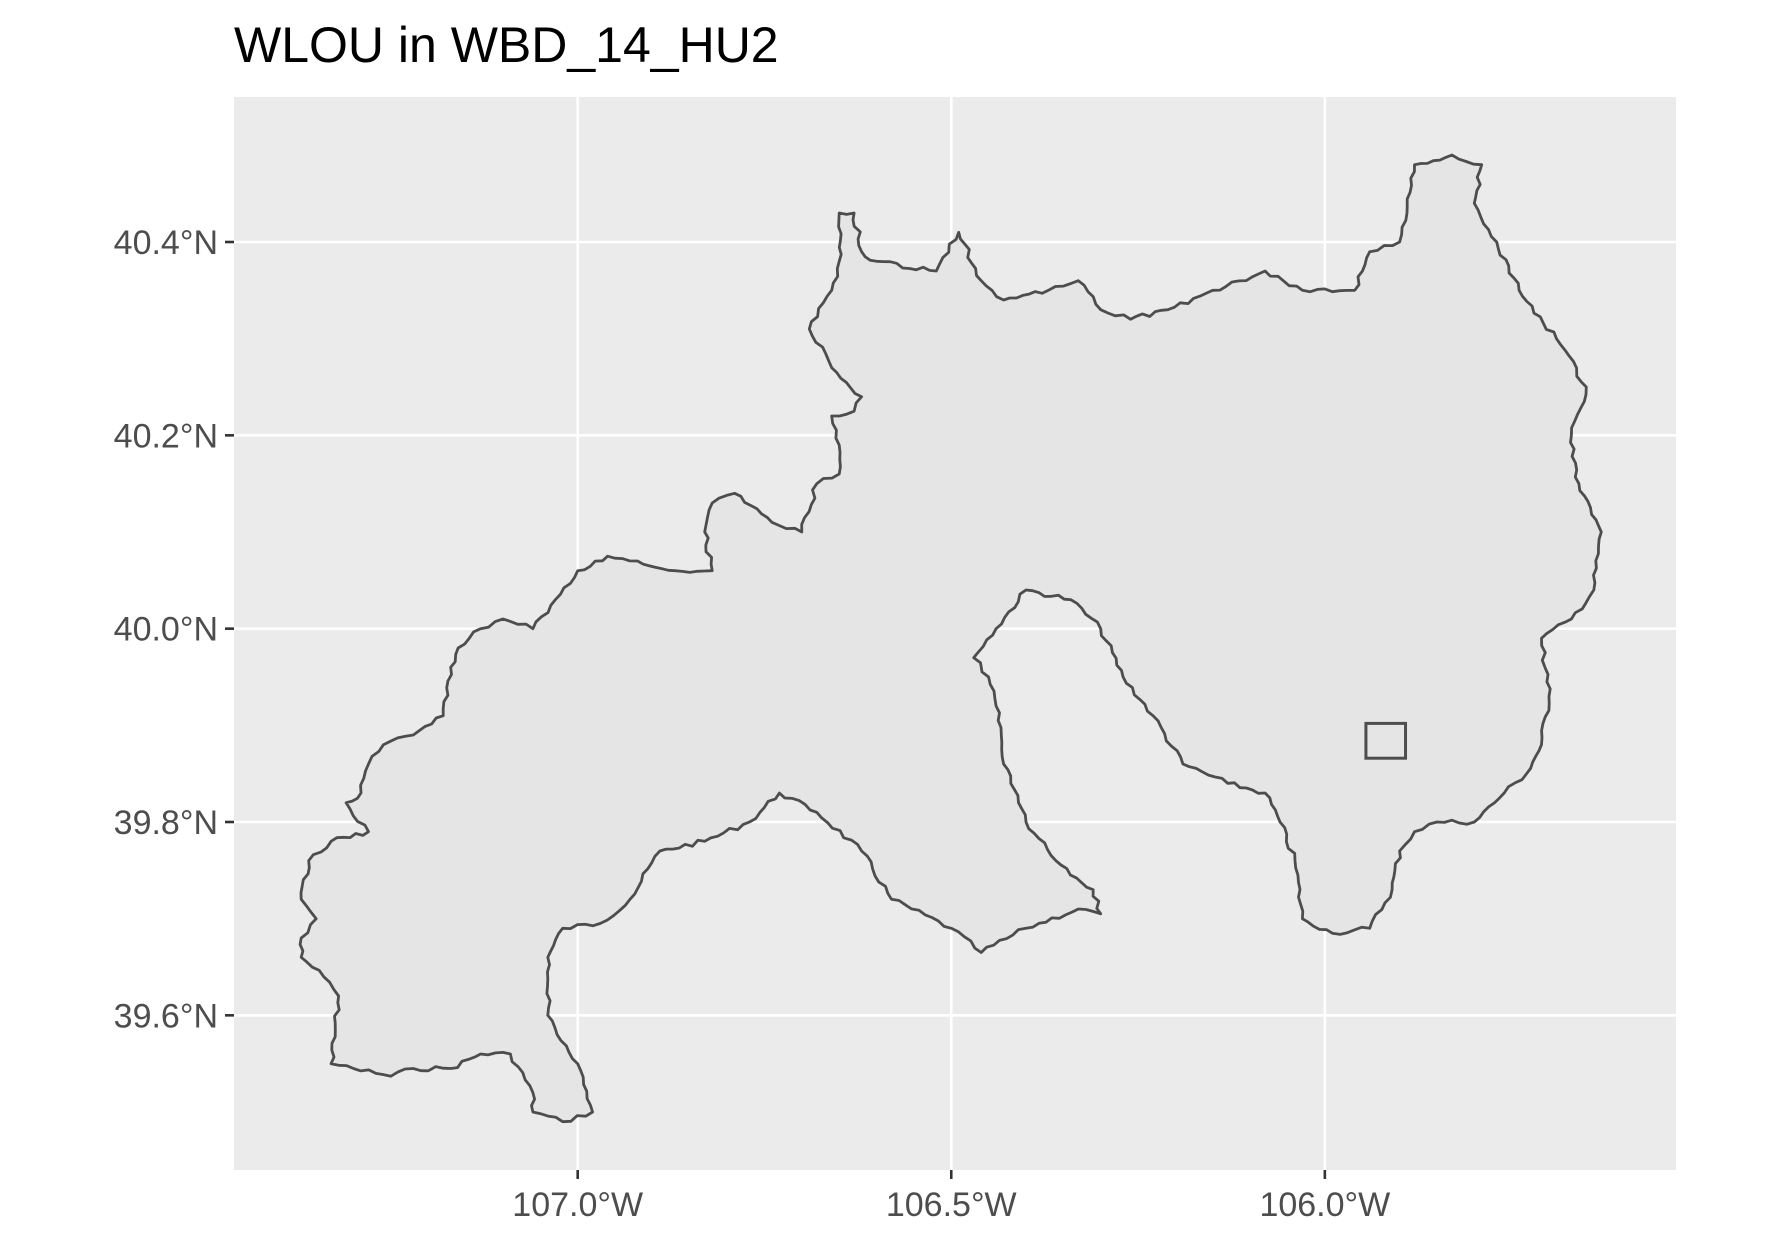 The image size is (1771, 1243). I want to click on site-location-marker, so click(1386, 740).